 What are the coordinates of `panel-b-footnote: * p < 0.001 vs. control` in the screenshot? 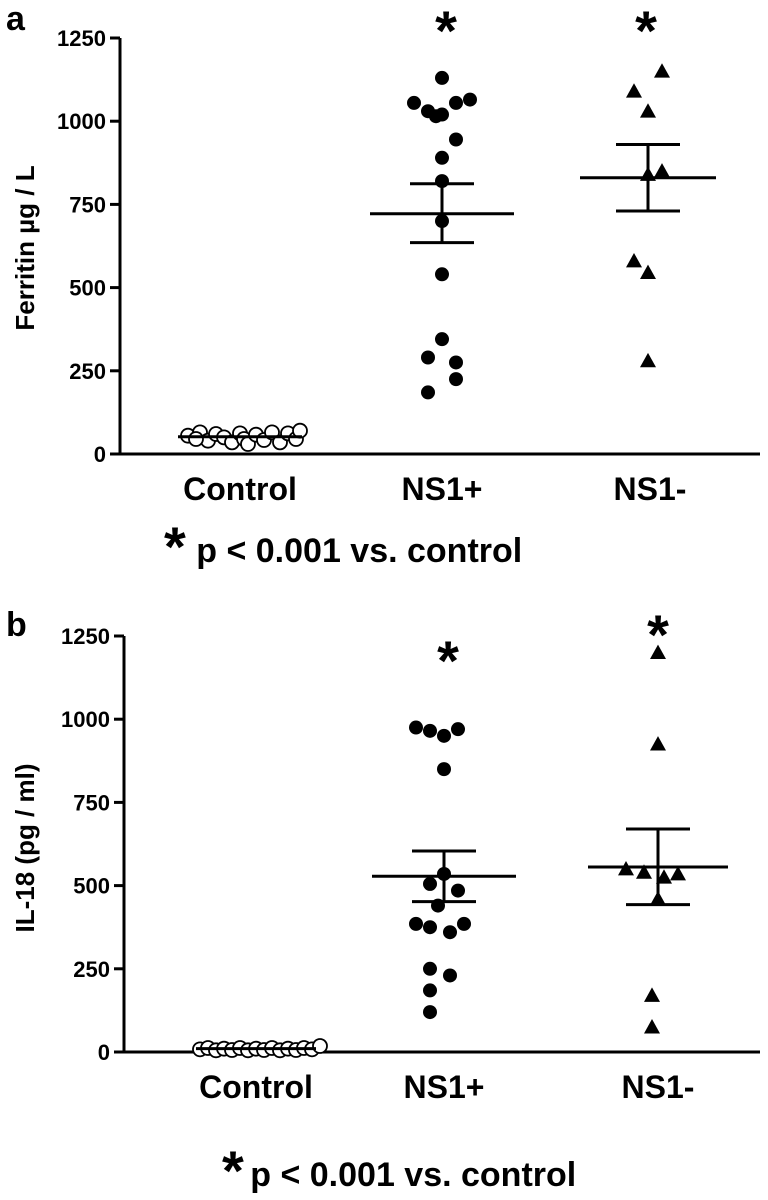 It's located at (399, 1169).